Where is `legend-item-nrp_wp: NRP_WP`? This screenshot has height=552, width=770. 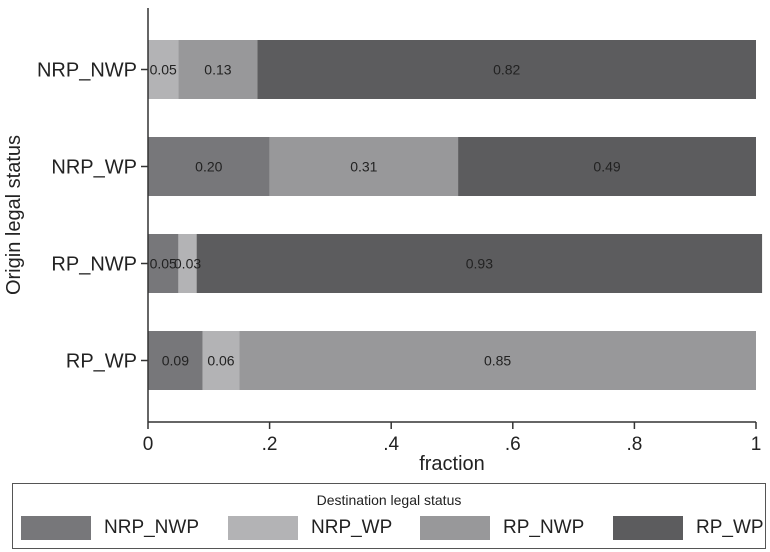 legend-item-nrp_wp: NRP_WP is located at coordinates (310, 528).